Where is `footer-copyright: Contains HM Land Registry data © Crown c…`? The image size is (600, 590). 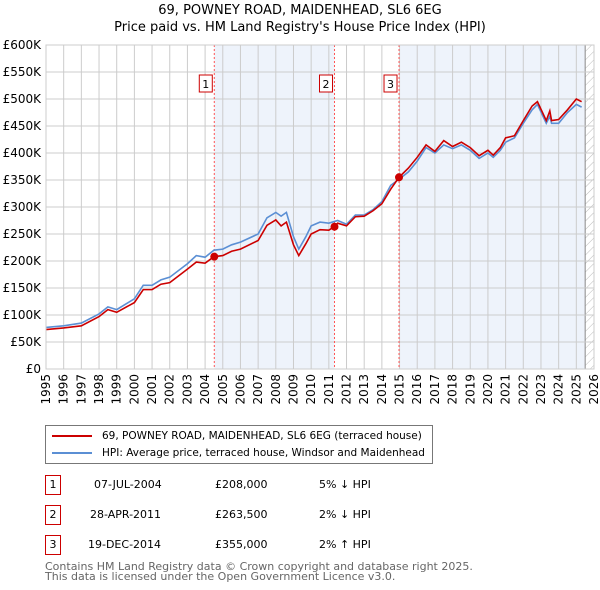
footer-copyright: Contains HM Land Registry data © Crown c… is located at coordinates (259, 566).